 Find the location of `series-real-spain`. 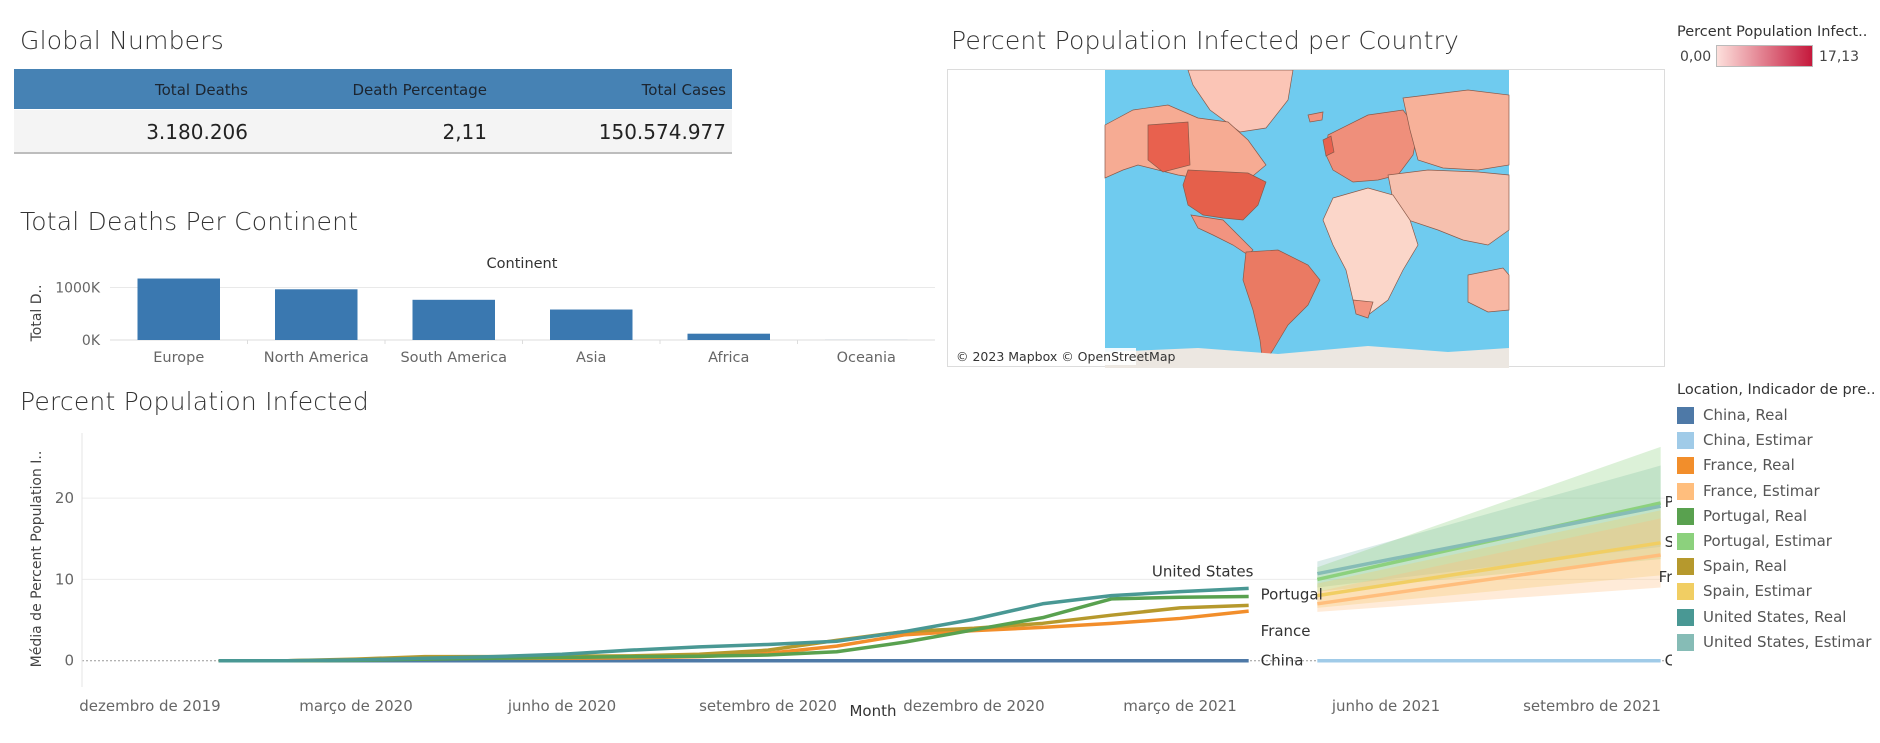

series-real-spain is located at coordinates (733, 633).